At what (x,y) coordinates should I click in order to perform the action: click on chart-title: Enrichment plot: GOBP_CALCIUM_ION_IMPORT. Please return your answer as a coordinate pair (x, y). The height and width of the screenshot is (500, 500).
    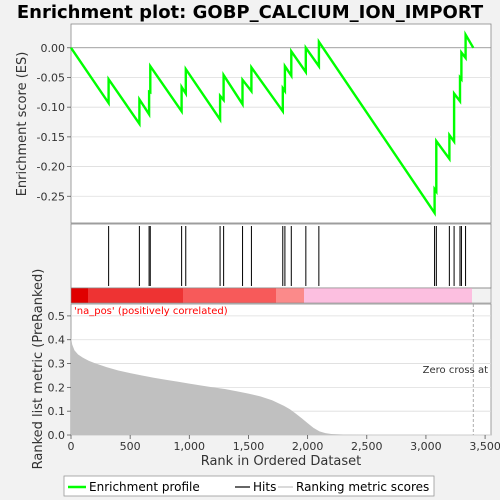
    Looking at the image, I should click on (250, 12).